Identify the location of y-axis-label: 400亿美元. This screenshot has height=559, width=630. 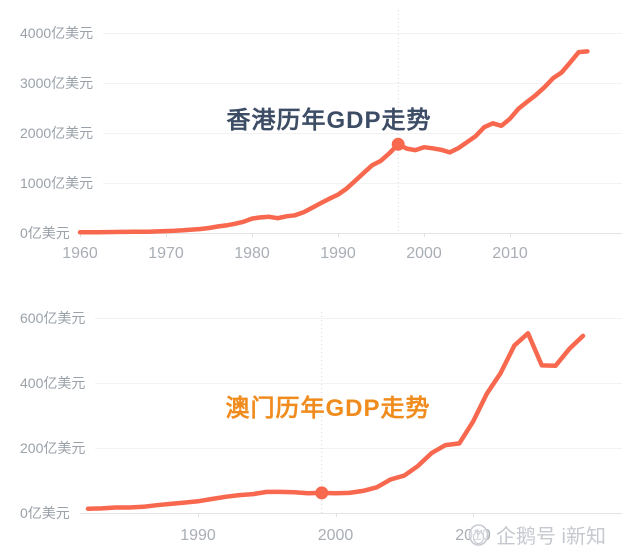
(53, 383).